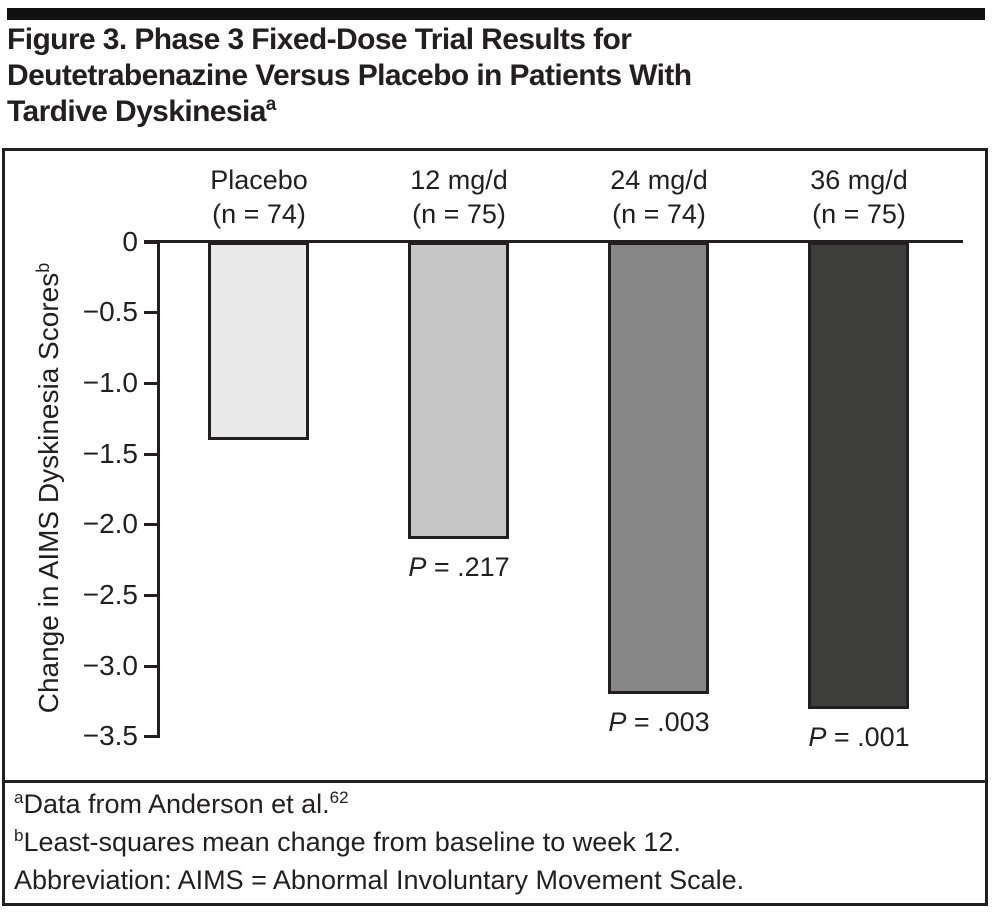 The width and height of the screenshot is (994, 912). What do you see at coordinates (496, 14) in the screenshot?
I see `top-rule` at bounding box center [496, 14].